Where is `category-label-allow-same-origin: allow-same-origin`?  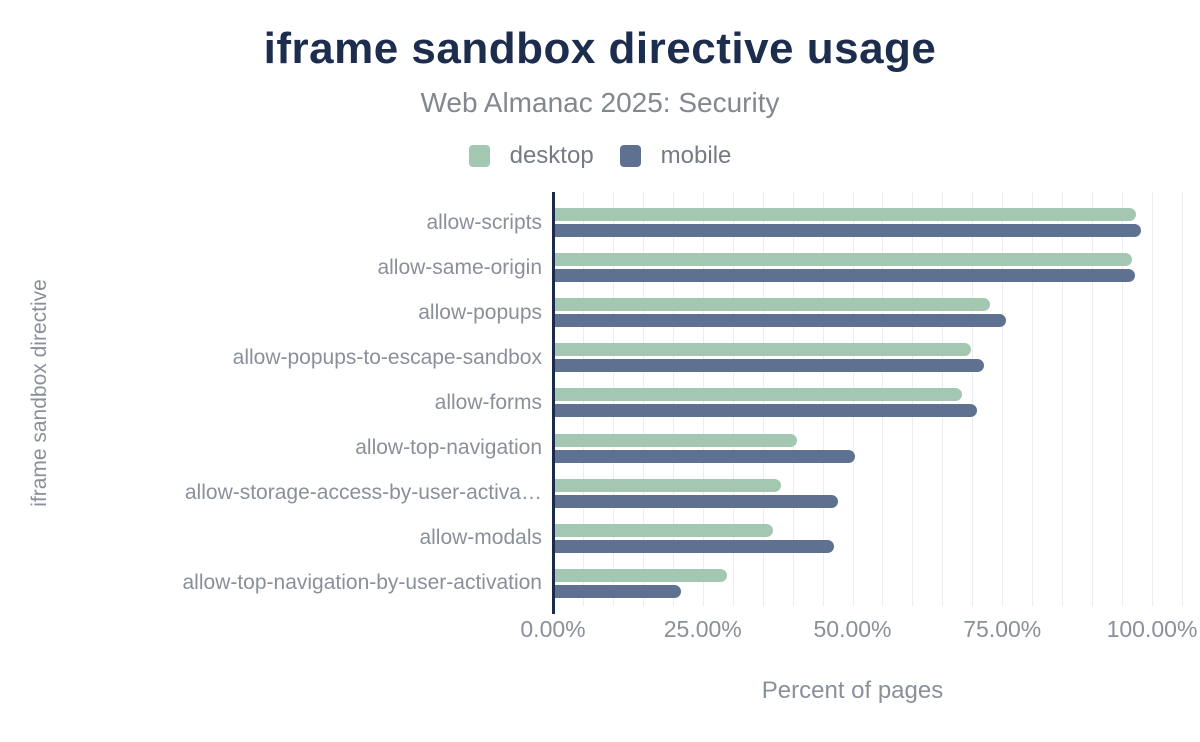
category-label-allow-same-origin: allow-same-origin is located at coordinates (459, 267).